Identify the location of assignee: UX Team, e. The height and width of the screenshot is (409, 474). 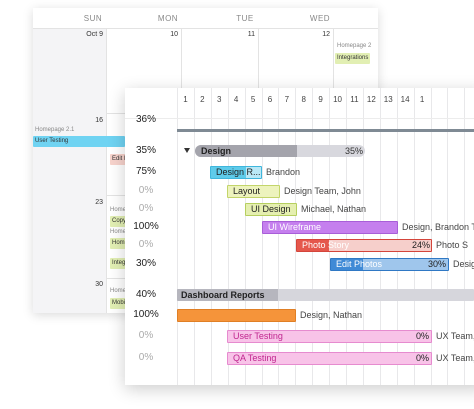
(455, 336).